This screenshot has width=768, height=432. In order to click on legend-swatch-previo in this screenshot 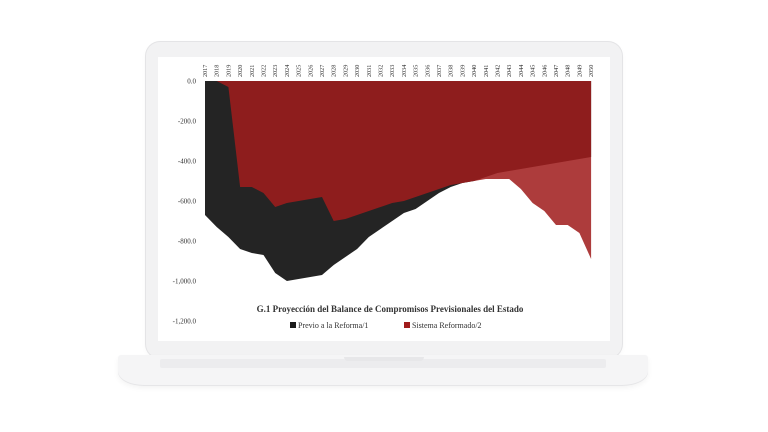, I will do `click(293, 325)`.